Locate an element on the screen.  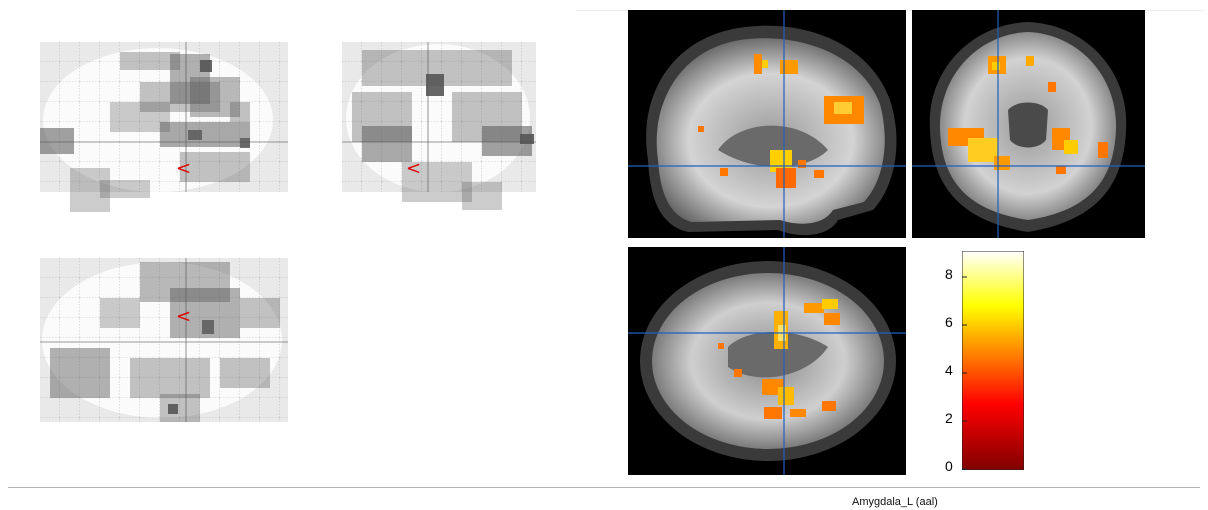
slice-coronal is located at coordinates (1028, 124).